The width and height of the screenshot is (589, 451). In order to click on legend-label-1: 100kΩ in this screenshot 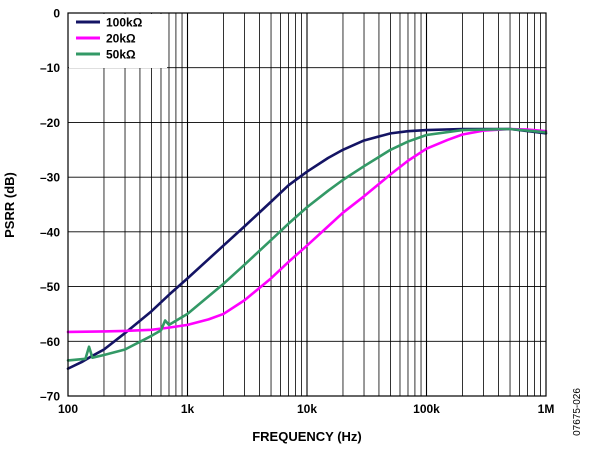, I will do `click(124, 23)`.